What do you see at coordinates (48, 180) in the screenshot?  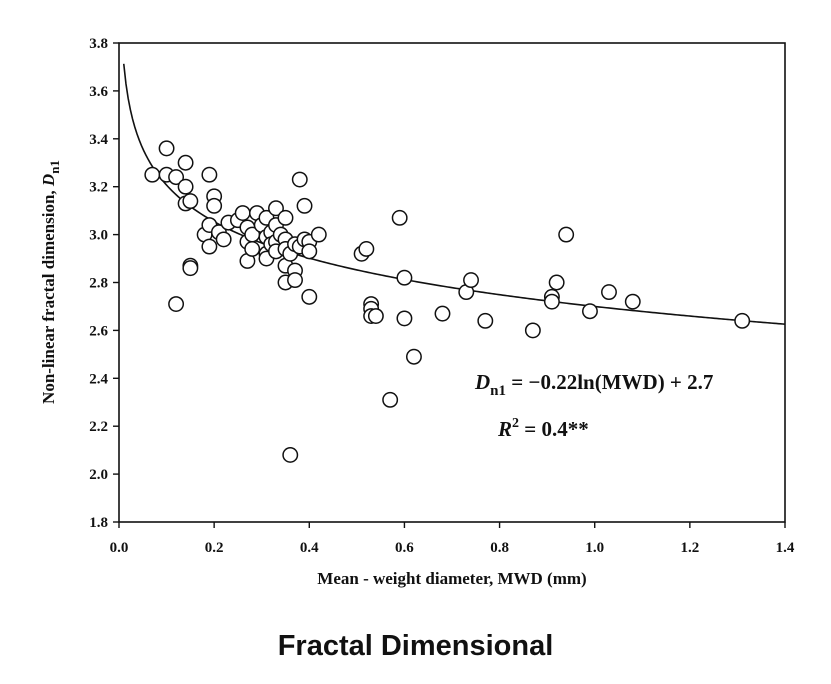 I see `y-axis-title-var: D` at bounding box center [48, 180].